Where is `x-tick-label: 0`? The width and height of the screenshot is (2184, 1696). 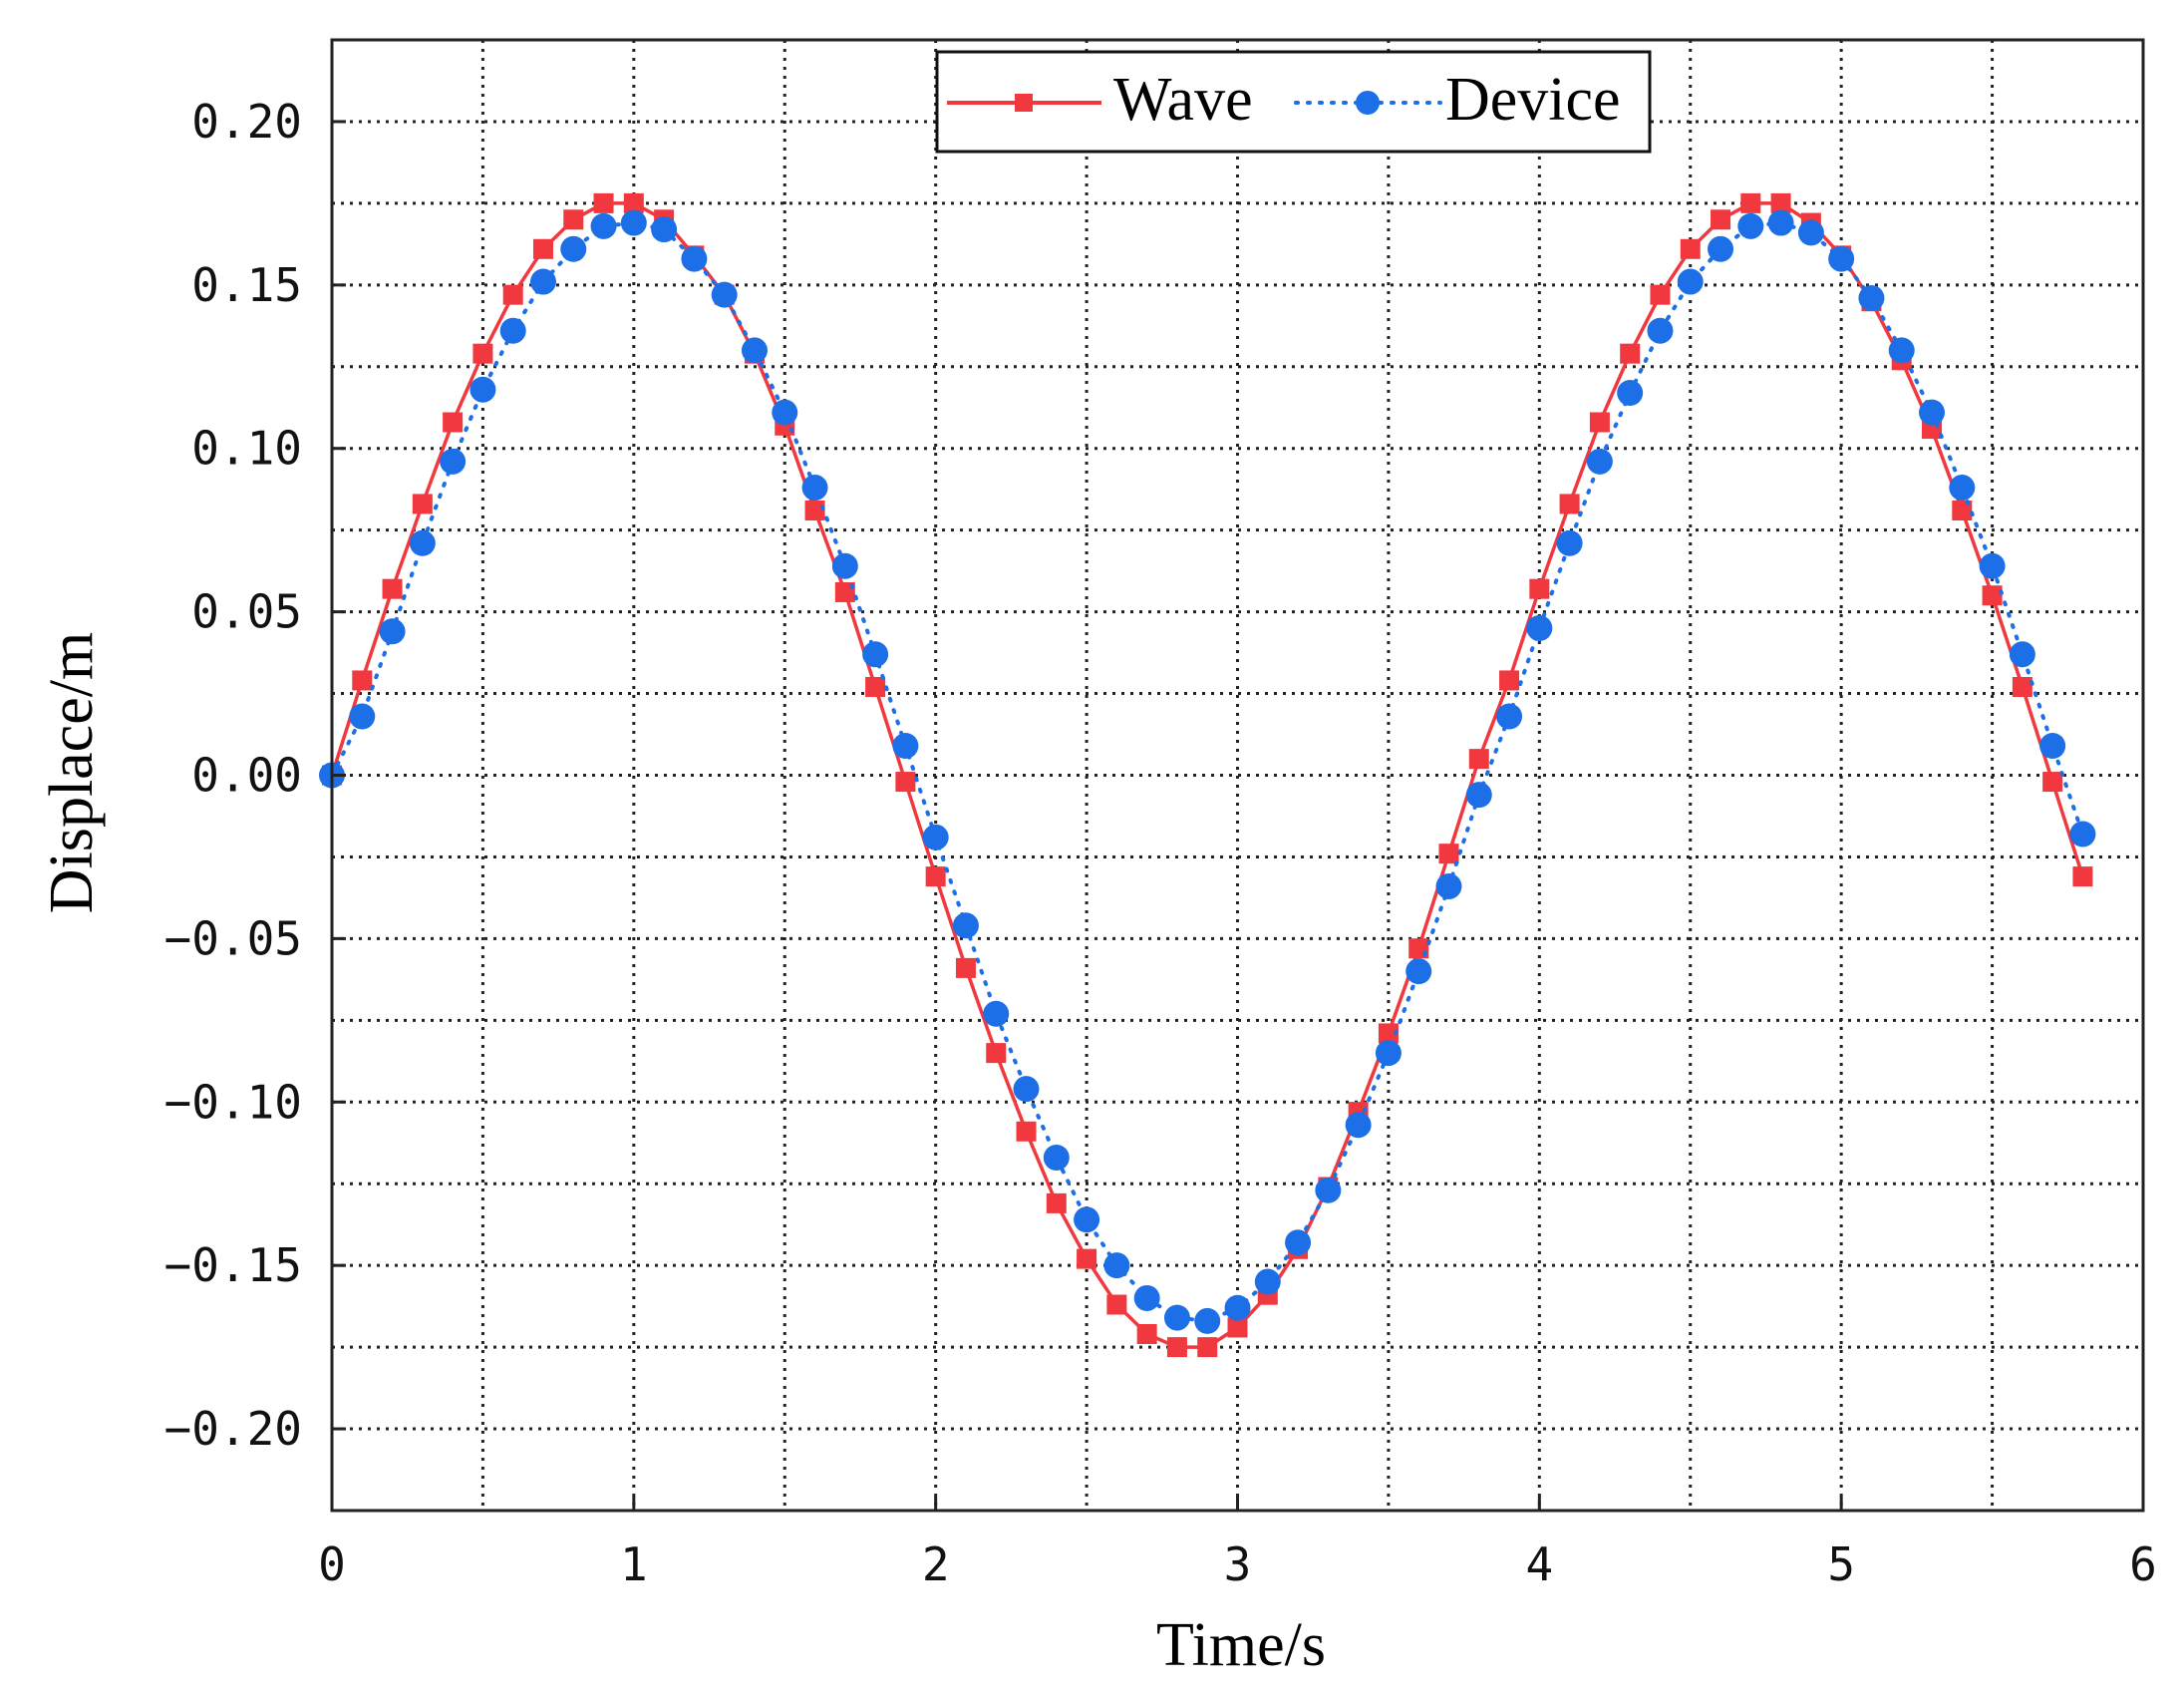
x-tick-label: 0 is located at coordinates (332, 1564).